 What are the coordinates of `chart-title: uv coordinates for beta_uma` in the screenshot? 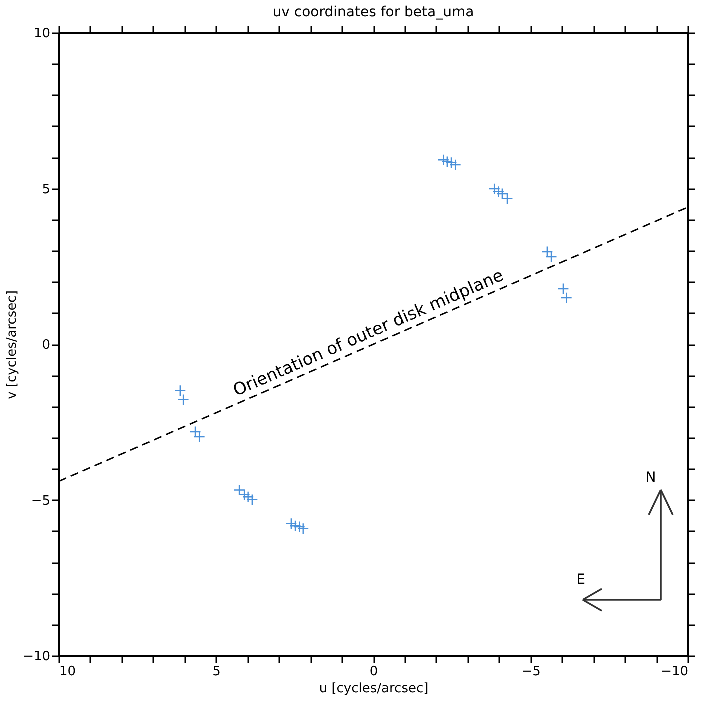 It's located at (373, 12).